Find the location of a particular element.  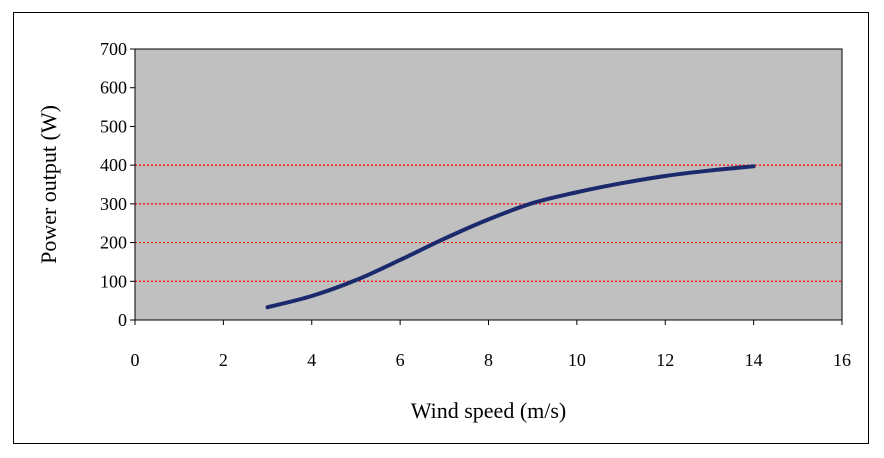

y-tick-label-500: 500 is located at coordinates (113, 126).